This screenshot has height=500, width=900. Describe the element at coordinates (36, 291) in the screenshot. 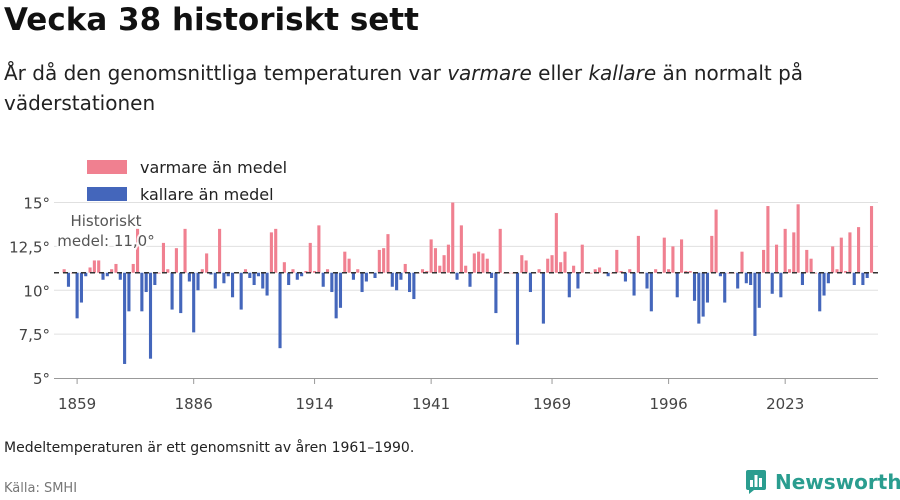

I see `y-tick-label: 10°` at that location.